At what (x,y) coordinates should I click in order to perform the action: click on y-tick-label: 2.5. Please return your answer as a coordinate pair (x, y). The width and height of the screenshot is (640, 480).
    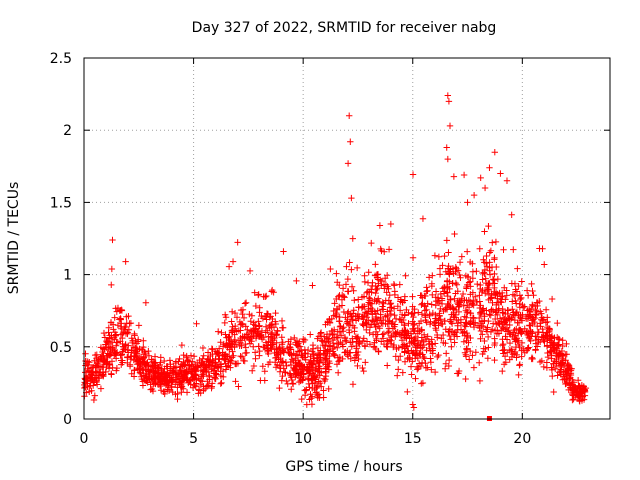
    Looking at the image, I should click on (61, 59).